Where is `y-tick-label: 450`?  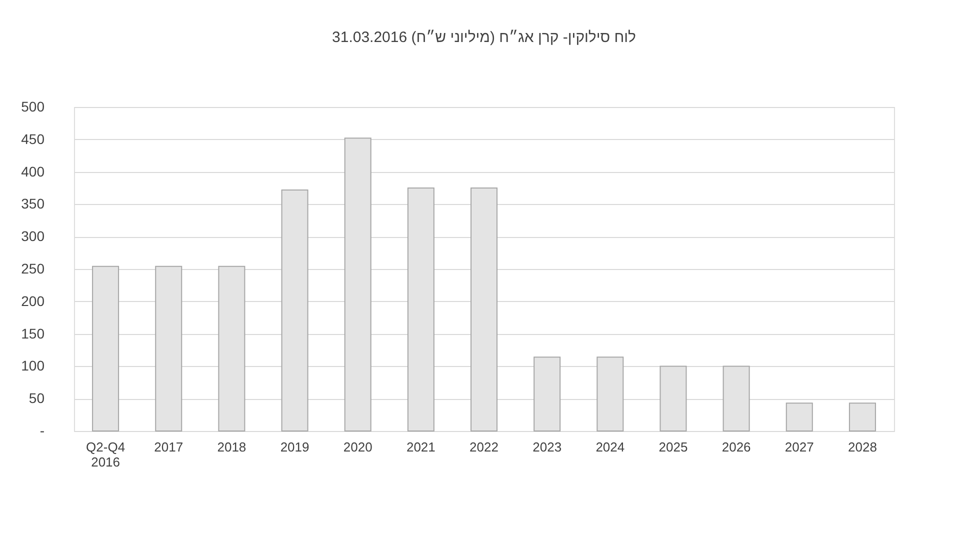
y-tick-label: 450 is located at coordinates (33, 138).